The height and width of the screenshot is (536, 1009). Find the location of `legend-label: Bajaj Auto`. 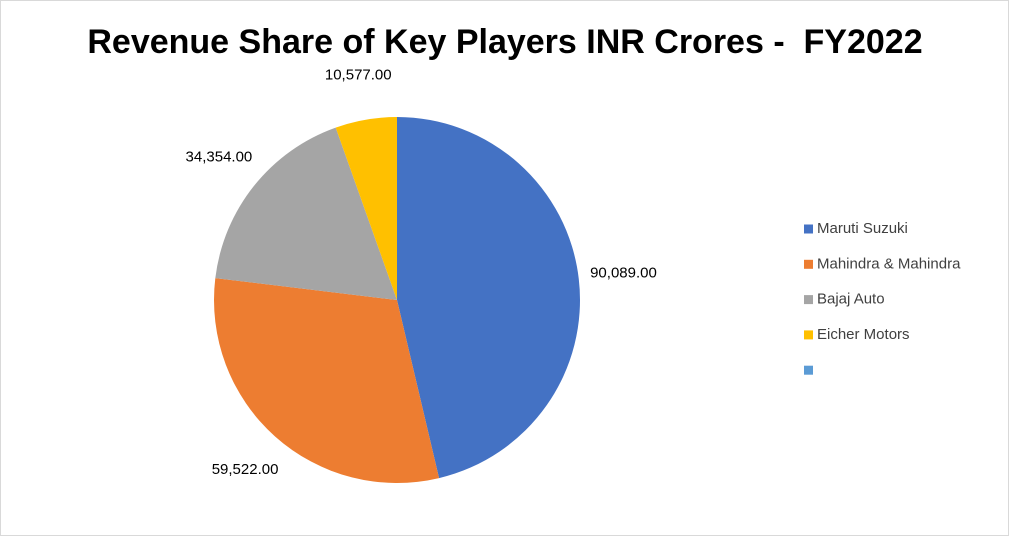

legend-label: Bajaj Auto is located at coordinates (851, 299).